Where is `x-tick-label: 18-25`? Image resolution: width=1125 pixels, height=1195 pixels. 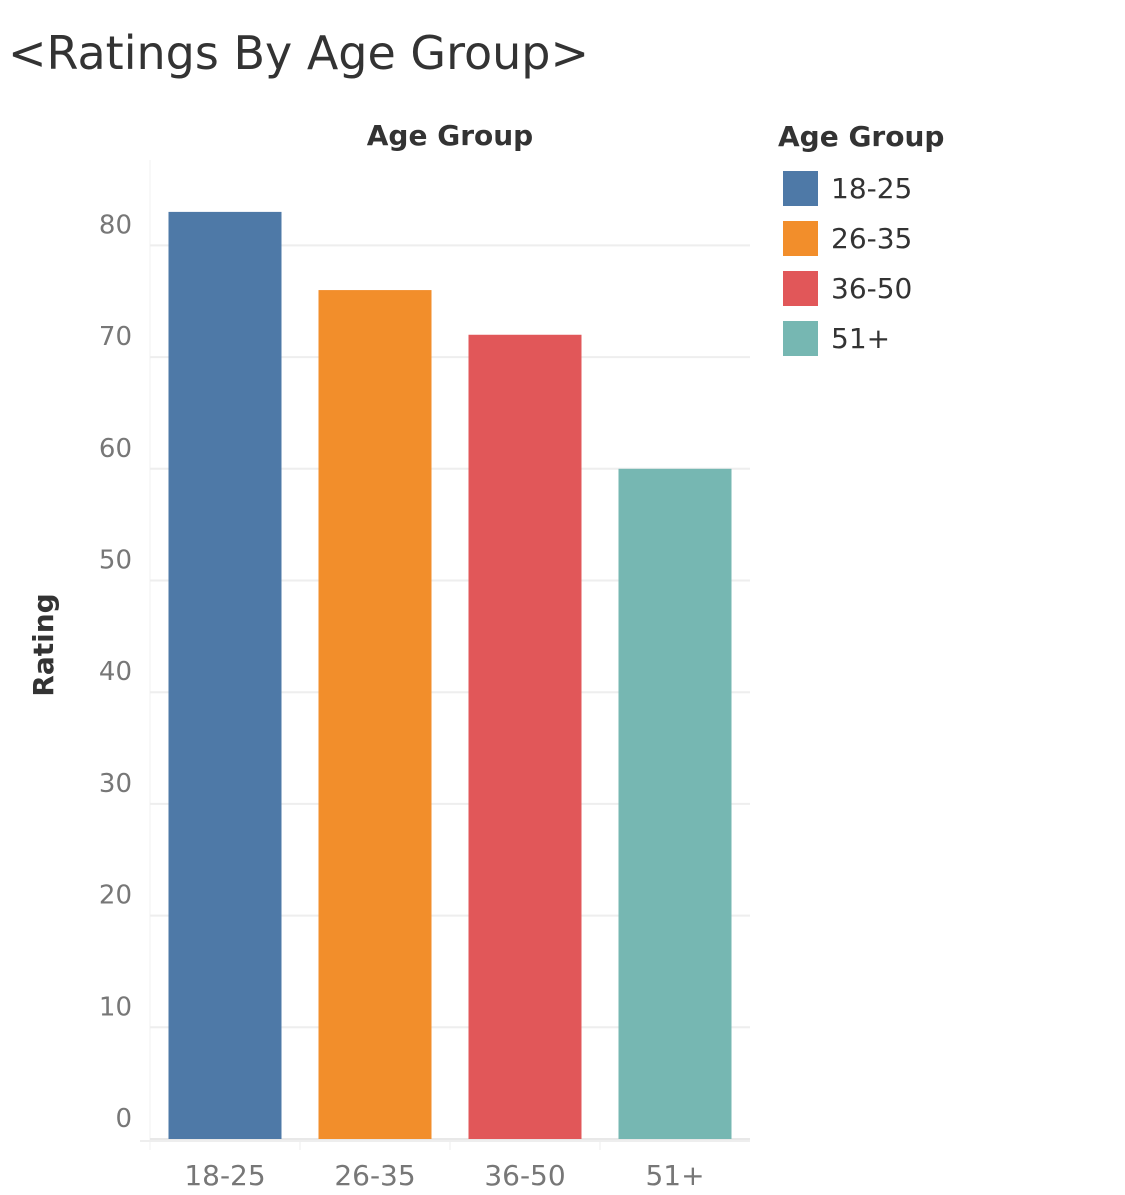
x-tick-label: 18-25 is located at coordinates (224, 1175).